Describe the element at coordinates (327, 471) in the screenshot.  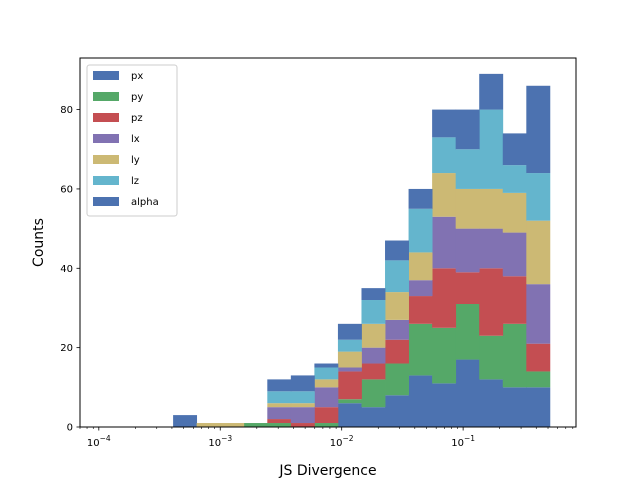
I see `x-axis-label: JS Divergence` at that location.